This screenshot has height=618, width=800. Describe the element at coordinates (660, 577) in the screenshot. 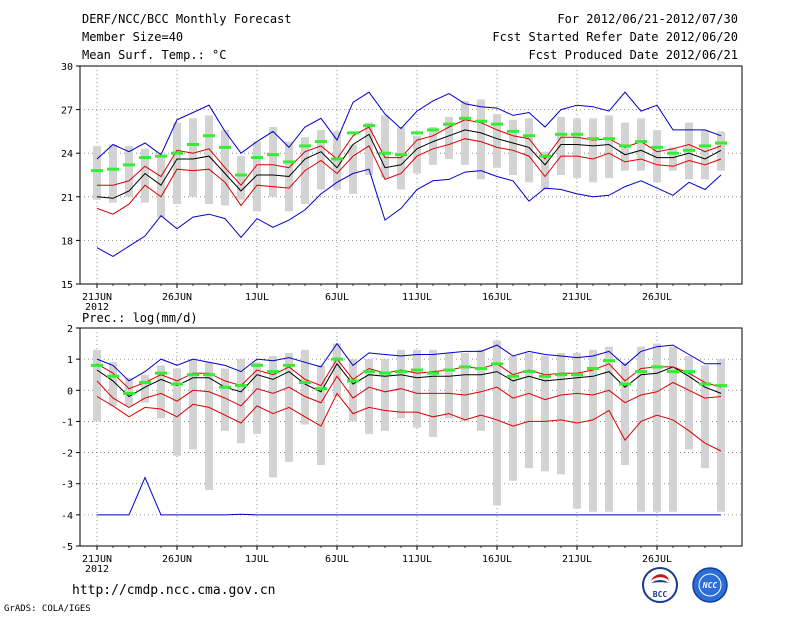

I see `bcc-logo-swirl` at that location.